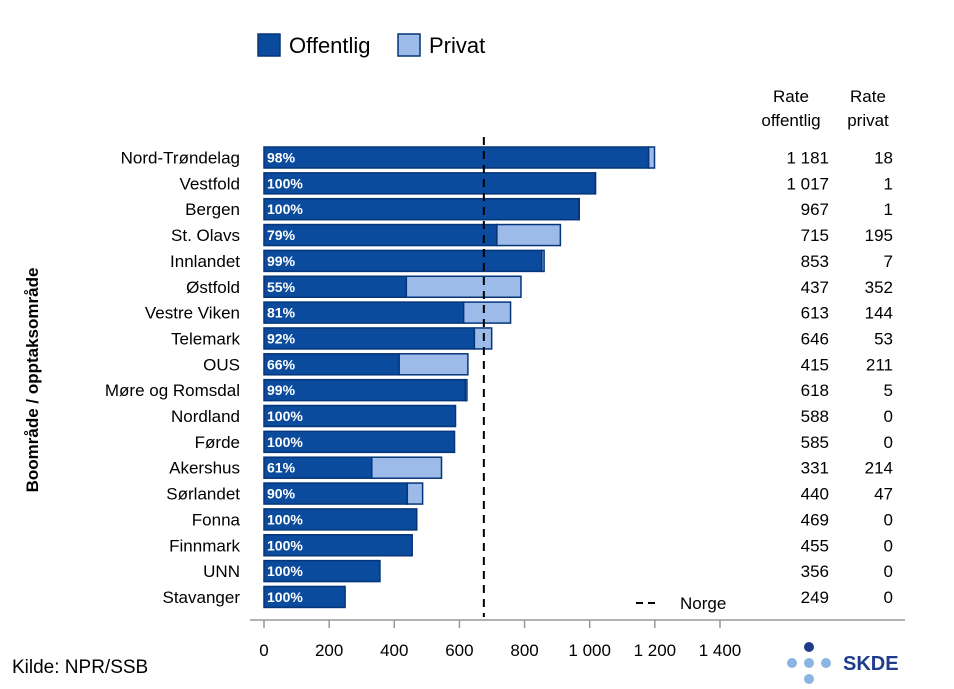 The image size is (954, 689). Describe the element at coordinates (338, 545) in the screenshot. I see `bar-offentlig-finnmark` at that location.